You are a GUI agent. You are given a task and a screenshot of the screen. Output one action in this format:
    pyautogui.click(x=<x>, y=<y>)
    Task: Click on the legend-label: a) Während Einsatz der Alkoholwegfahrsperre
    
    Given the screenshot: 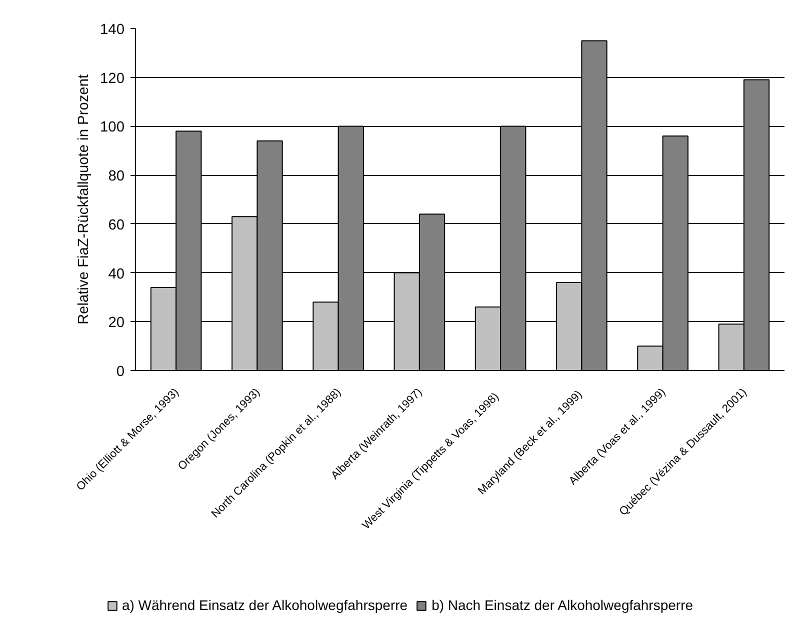 What is the action you would take?
    pyautogui.click(x=265, y=605)
    